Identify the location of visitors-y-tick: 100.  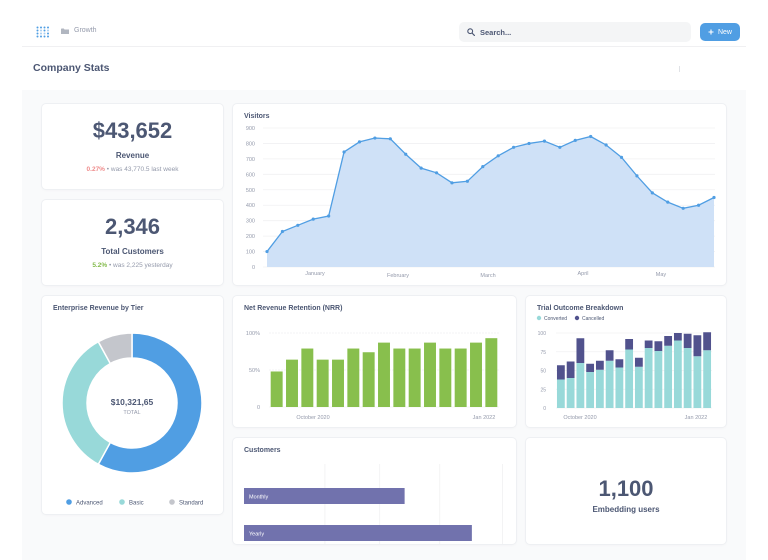
(250, 253).